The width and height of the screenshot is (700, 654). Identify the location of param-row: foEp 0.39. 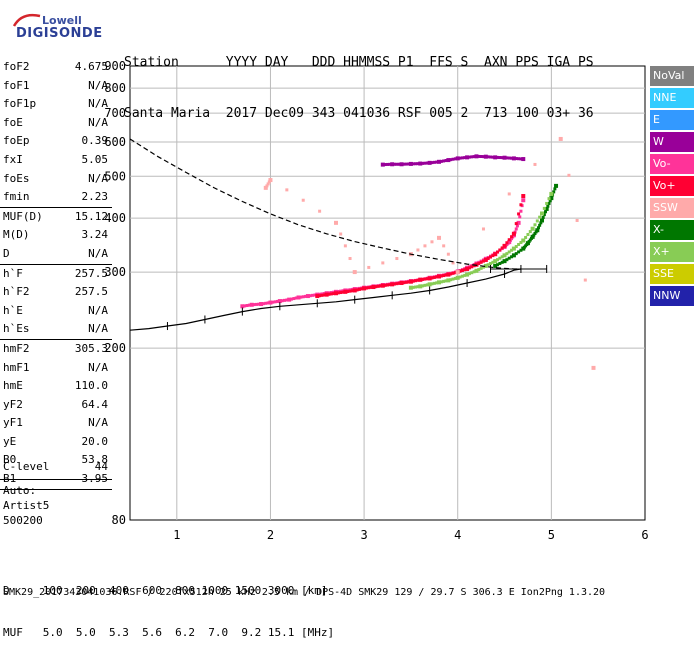
(56, 141).